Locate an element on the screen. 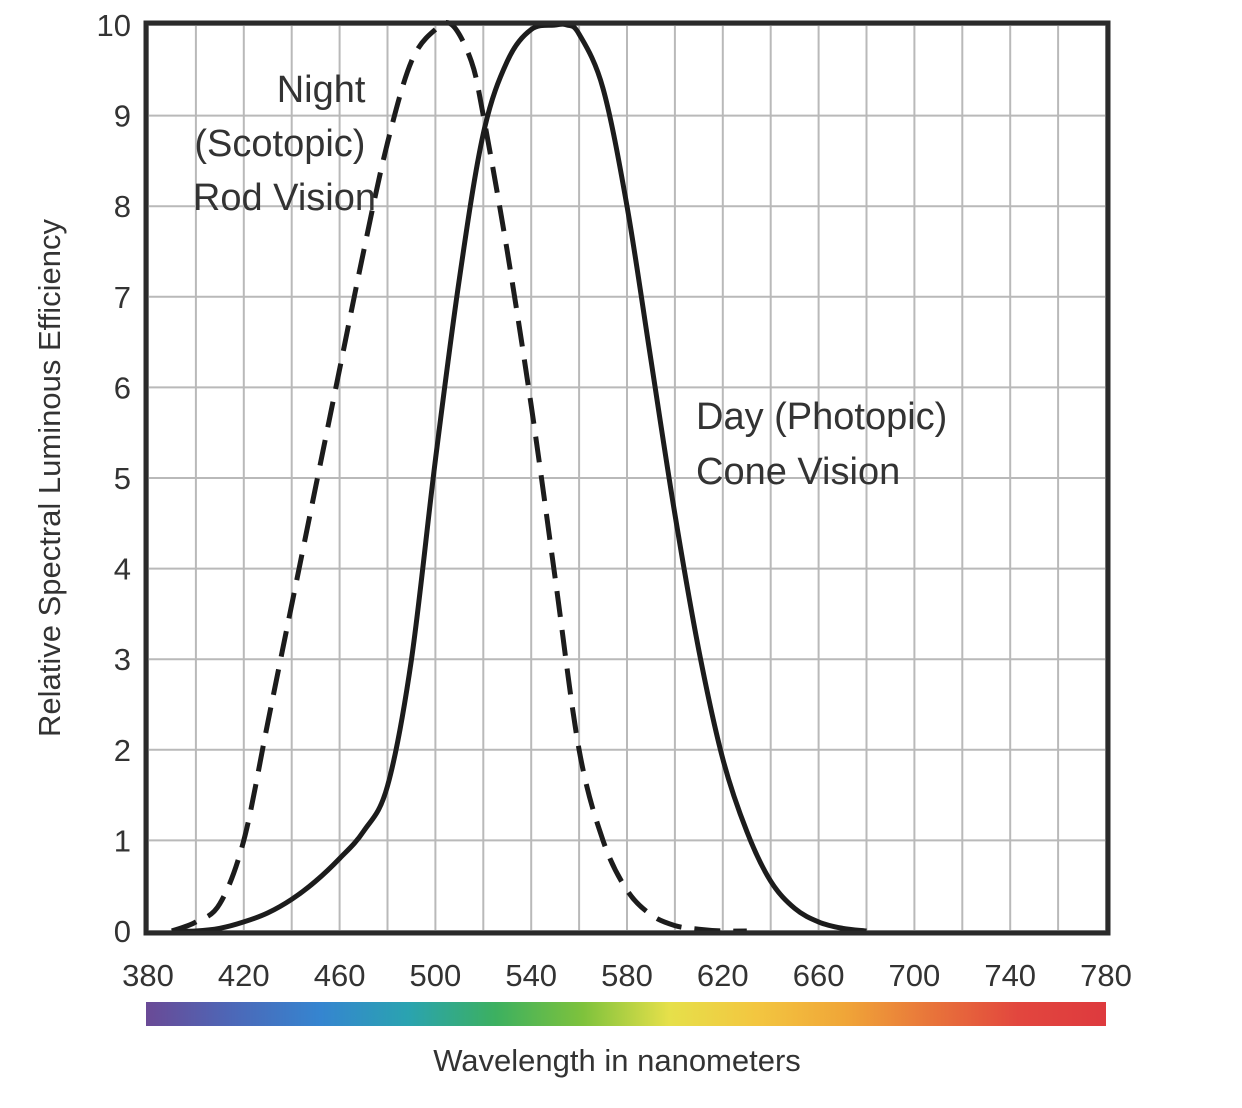 The width and height of the screenshot is (1242, 1108). y-tick-label: 10 is located at coordinates (114, 25).